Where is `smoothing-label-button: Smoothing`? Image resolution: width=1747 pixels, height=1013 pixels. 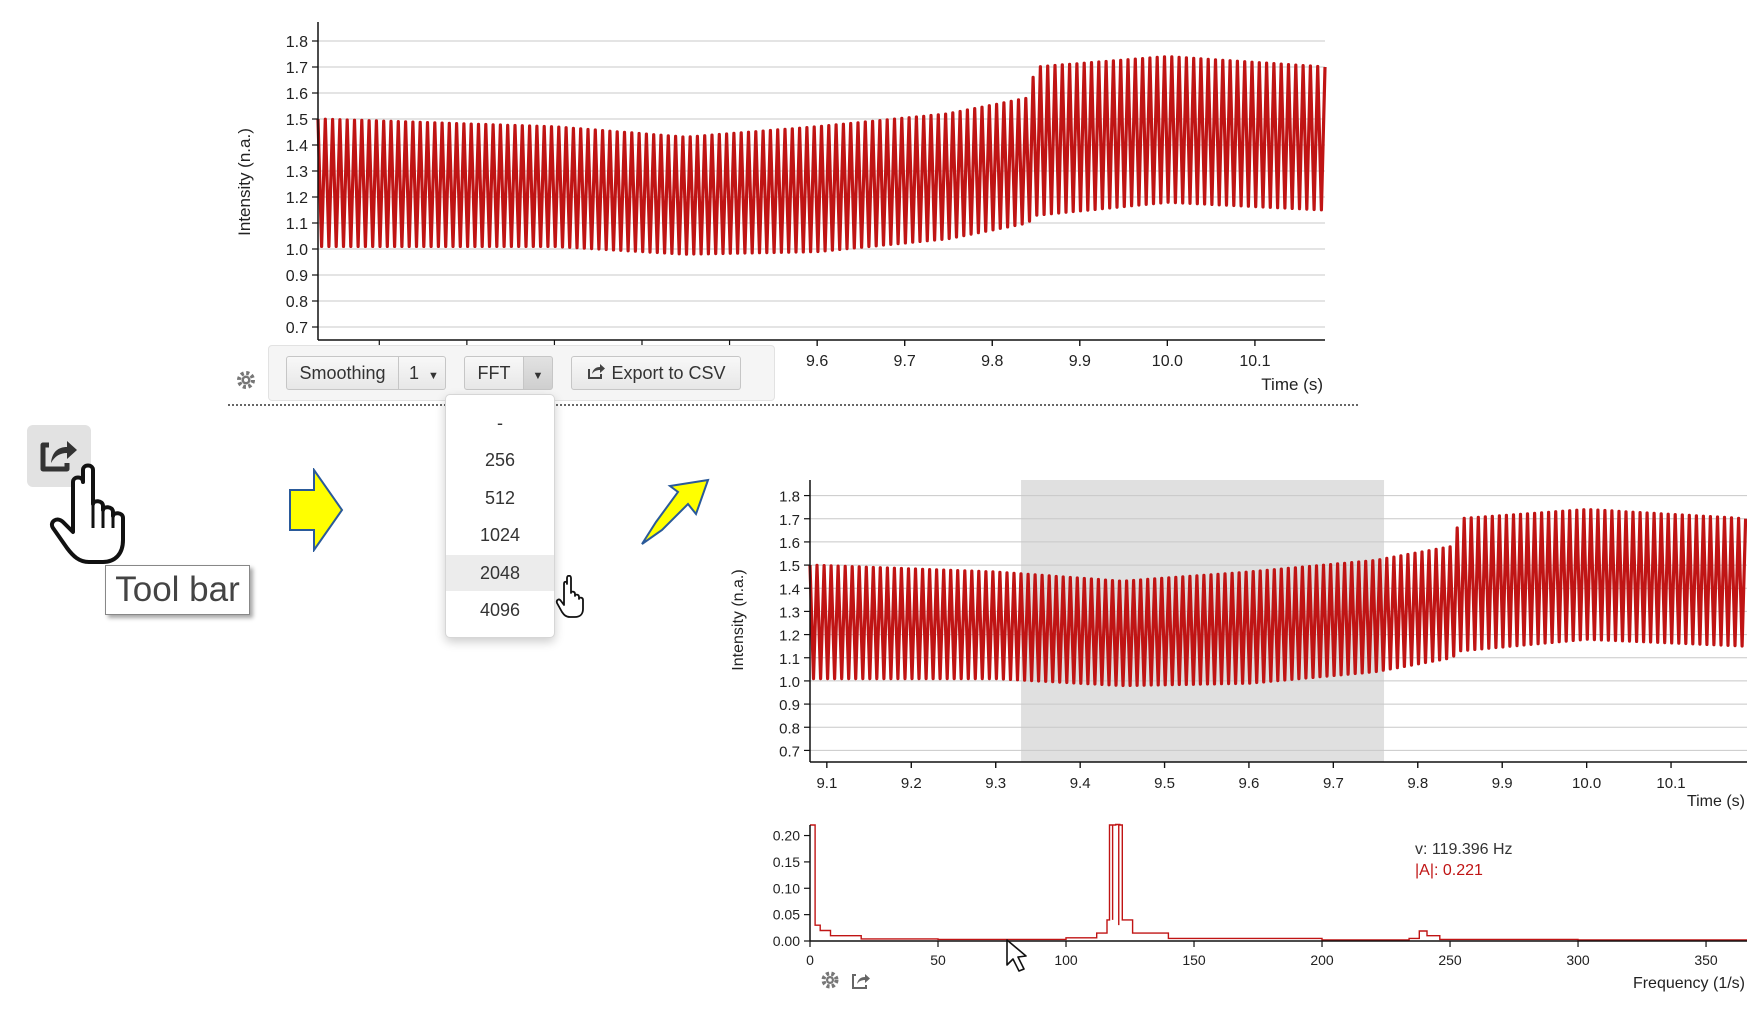
smoothing-label-button: Smoothing is located at coordinates (342, 373).